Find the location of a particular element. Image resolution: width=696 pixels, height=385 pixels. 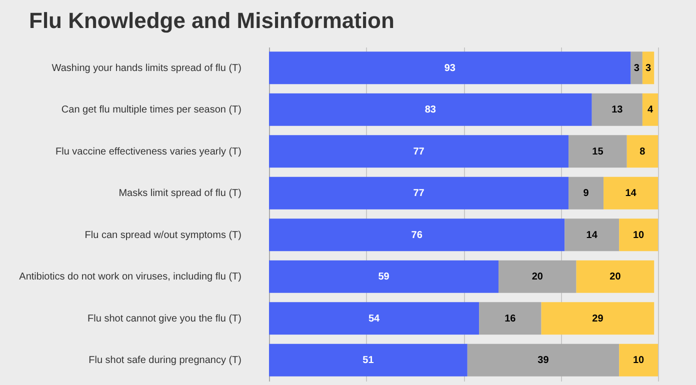

data-label: 51 is located at coordinates (368, 360).